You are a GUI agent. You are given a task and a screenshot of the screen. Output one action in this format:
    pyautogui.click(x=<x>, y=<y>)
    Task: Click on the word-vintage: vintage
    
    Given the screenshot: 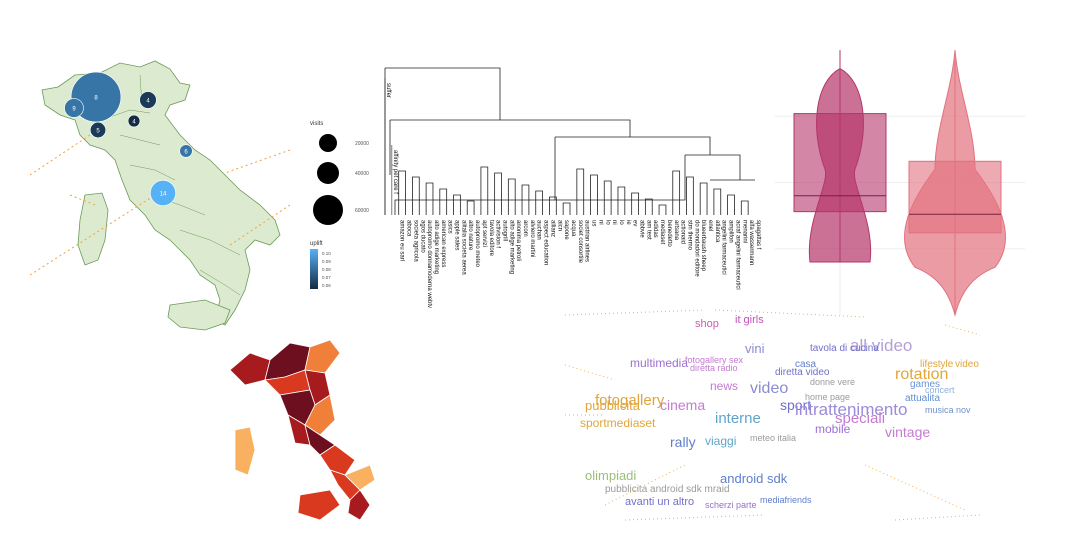 What is the action you would take?
    pyautogui.click(x=907, y=432)
    